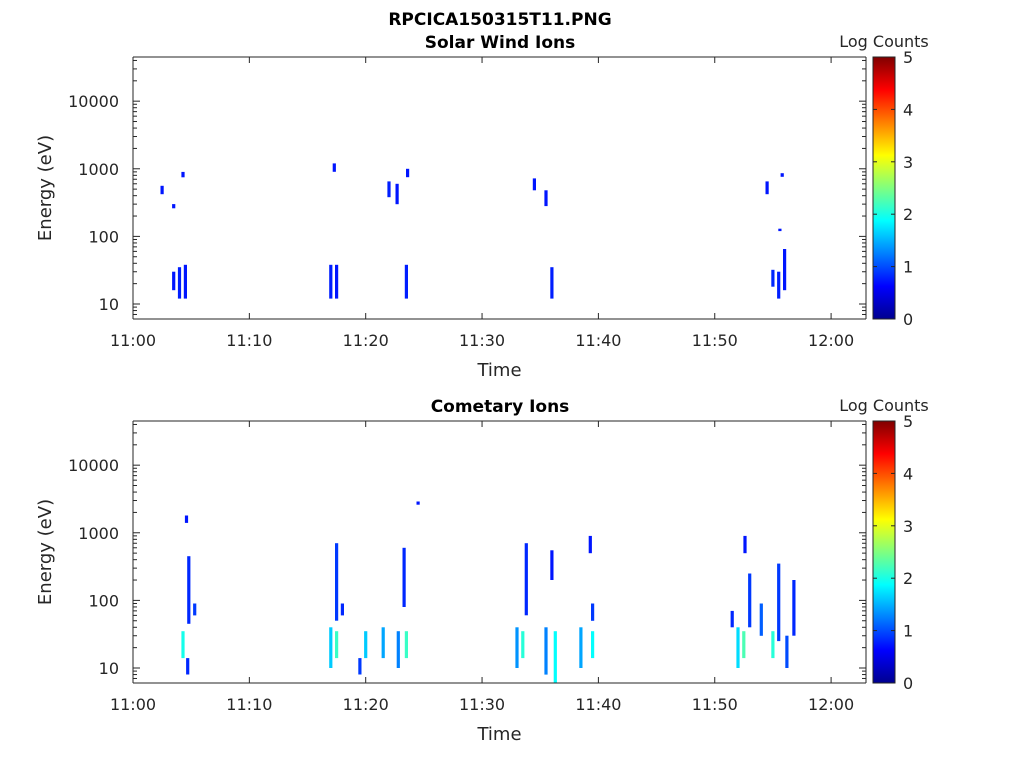 This screenshot has height=768, width=1024. Describe the element at coordinates (500, 43) in the screenshot. I see `panel-title: Solar Wind Ions` at that location.